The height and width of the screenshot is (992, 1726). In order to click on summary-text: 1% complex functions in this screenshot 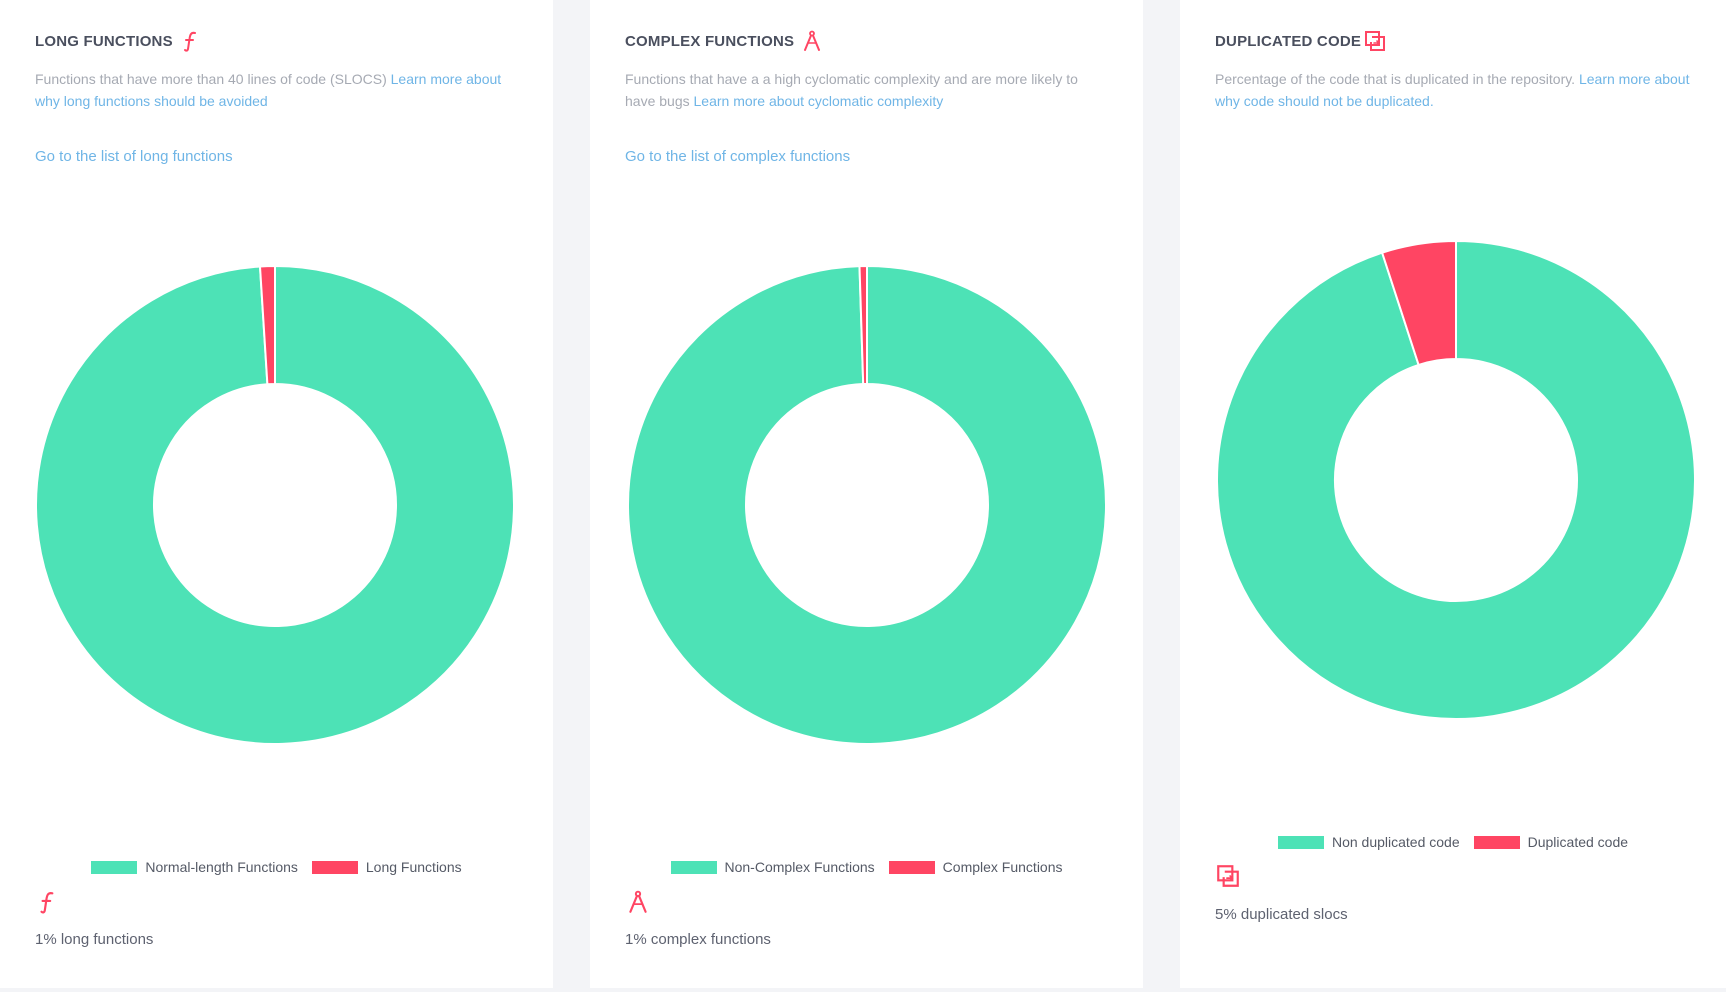, I will do `click(698, 939)`.